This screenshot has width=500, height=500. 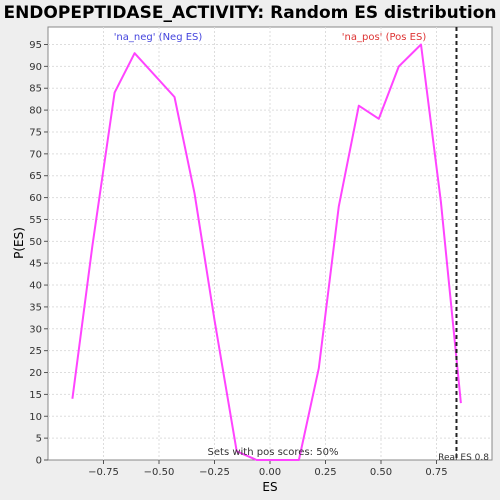 I want to click on x-tick-label: −0.25, so click(x=214, y=472).